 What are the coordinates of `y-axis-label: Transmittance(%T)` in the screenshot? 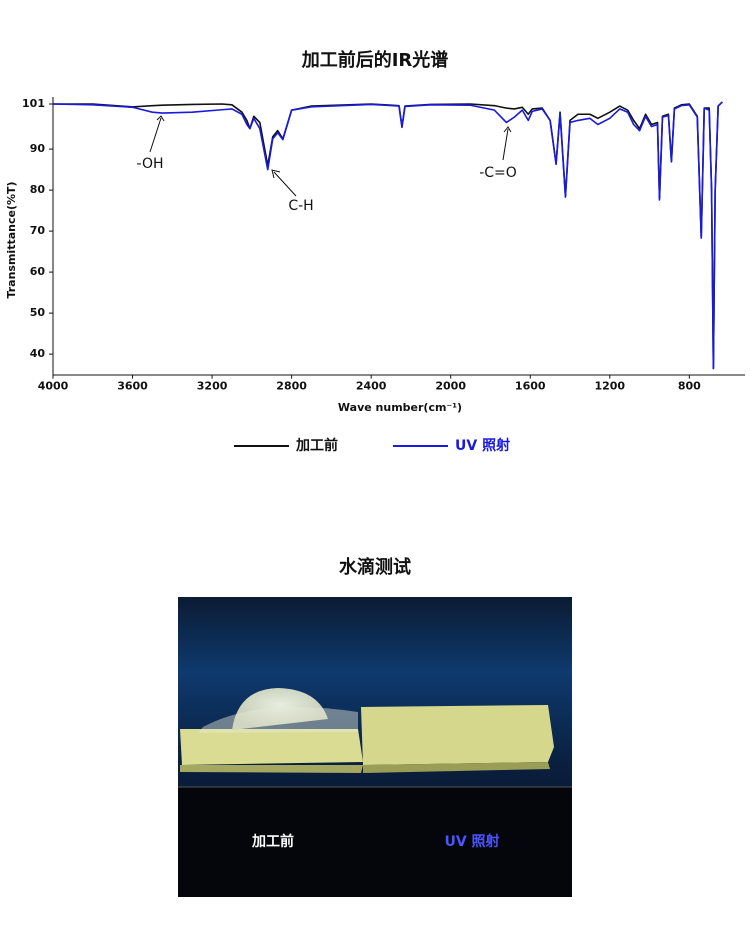 It's located at (11, 239).